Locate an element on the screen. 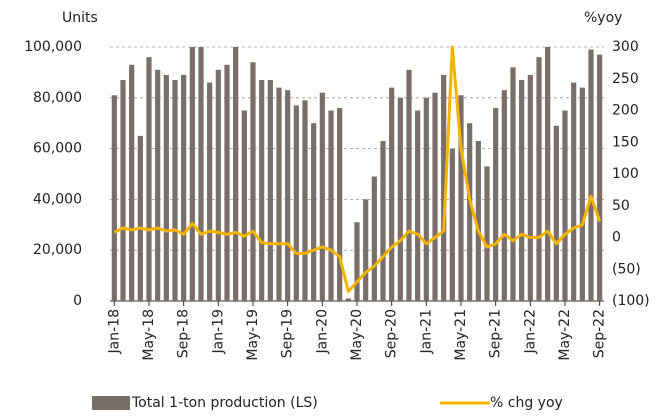  y-tick-label: 0 is located at coordinates (77, 301).